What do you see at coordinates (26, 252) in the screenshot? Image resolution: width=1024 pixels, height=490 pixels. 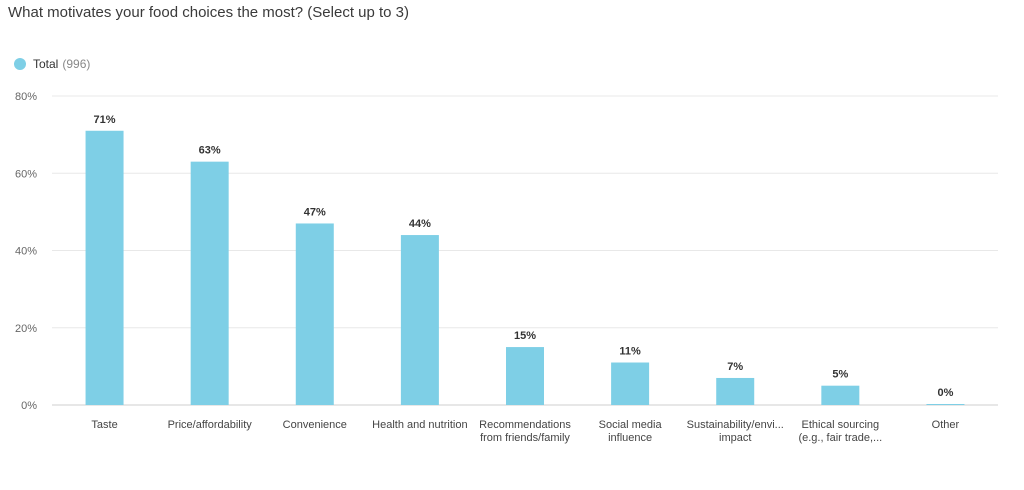 I see `y-tick-label: 40%` at bounding box center [26, 252].